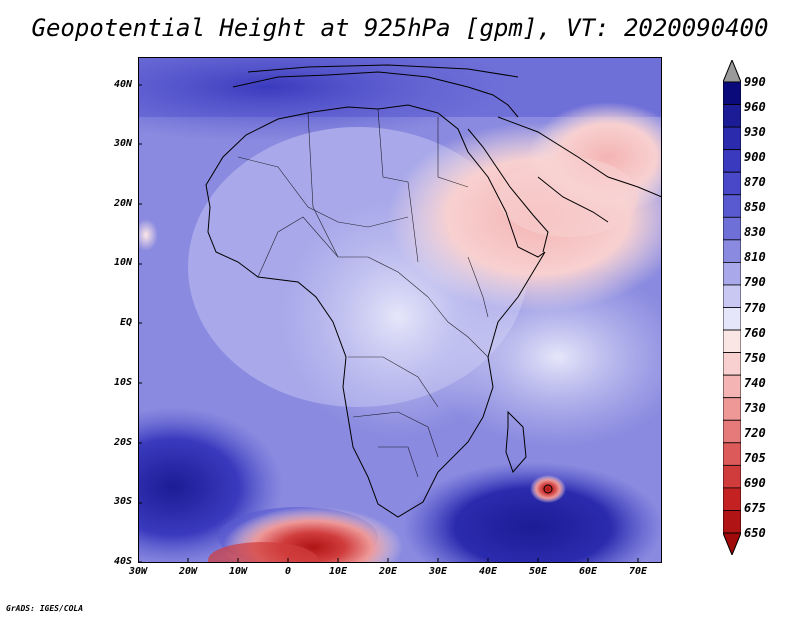  Describe the element at coordinates (288, 571) in the screenshot. I see `lon-label: 0` at that location.